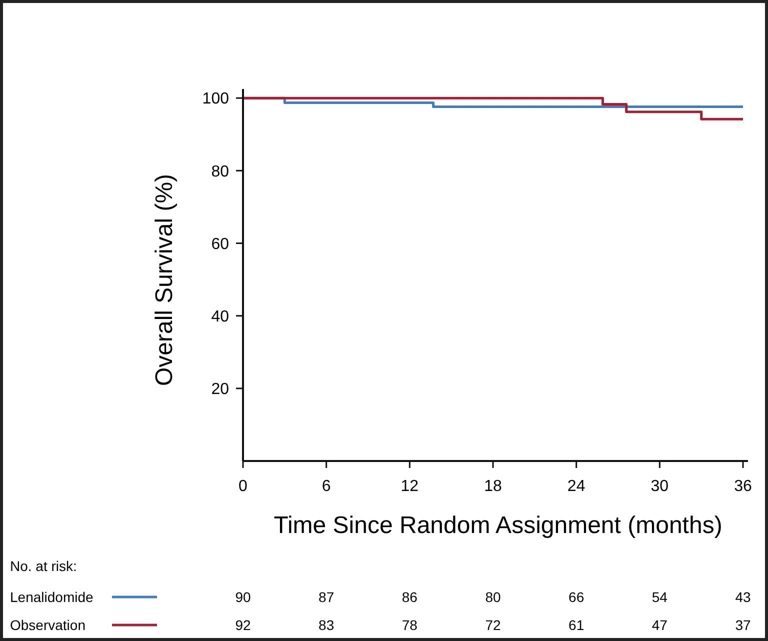 This screenshot has width=768, height=641. I want to click on text: 78, so click(410, 624).